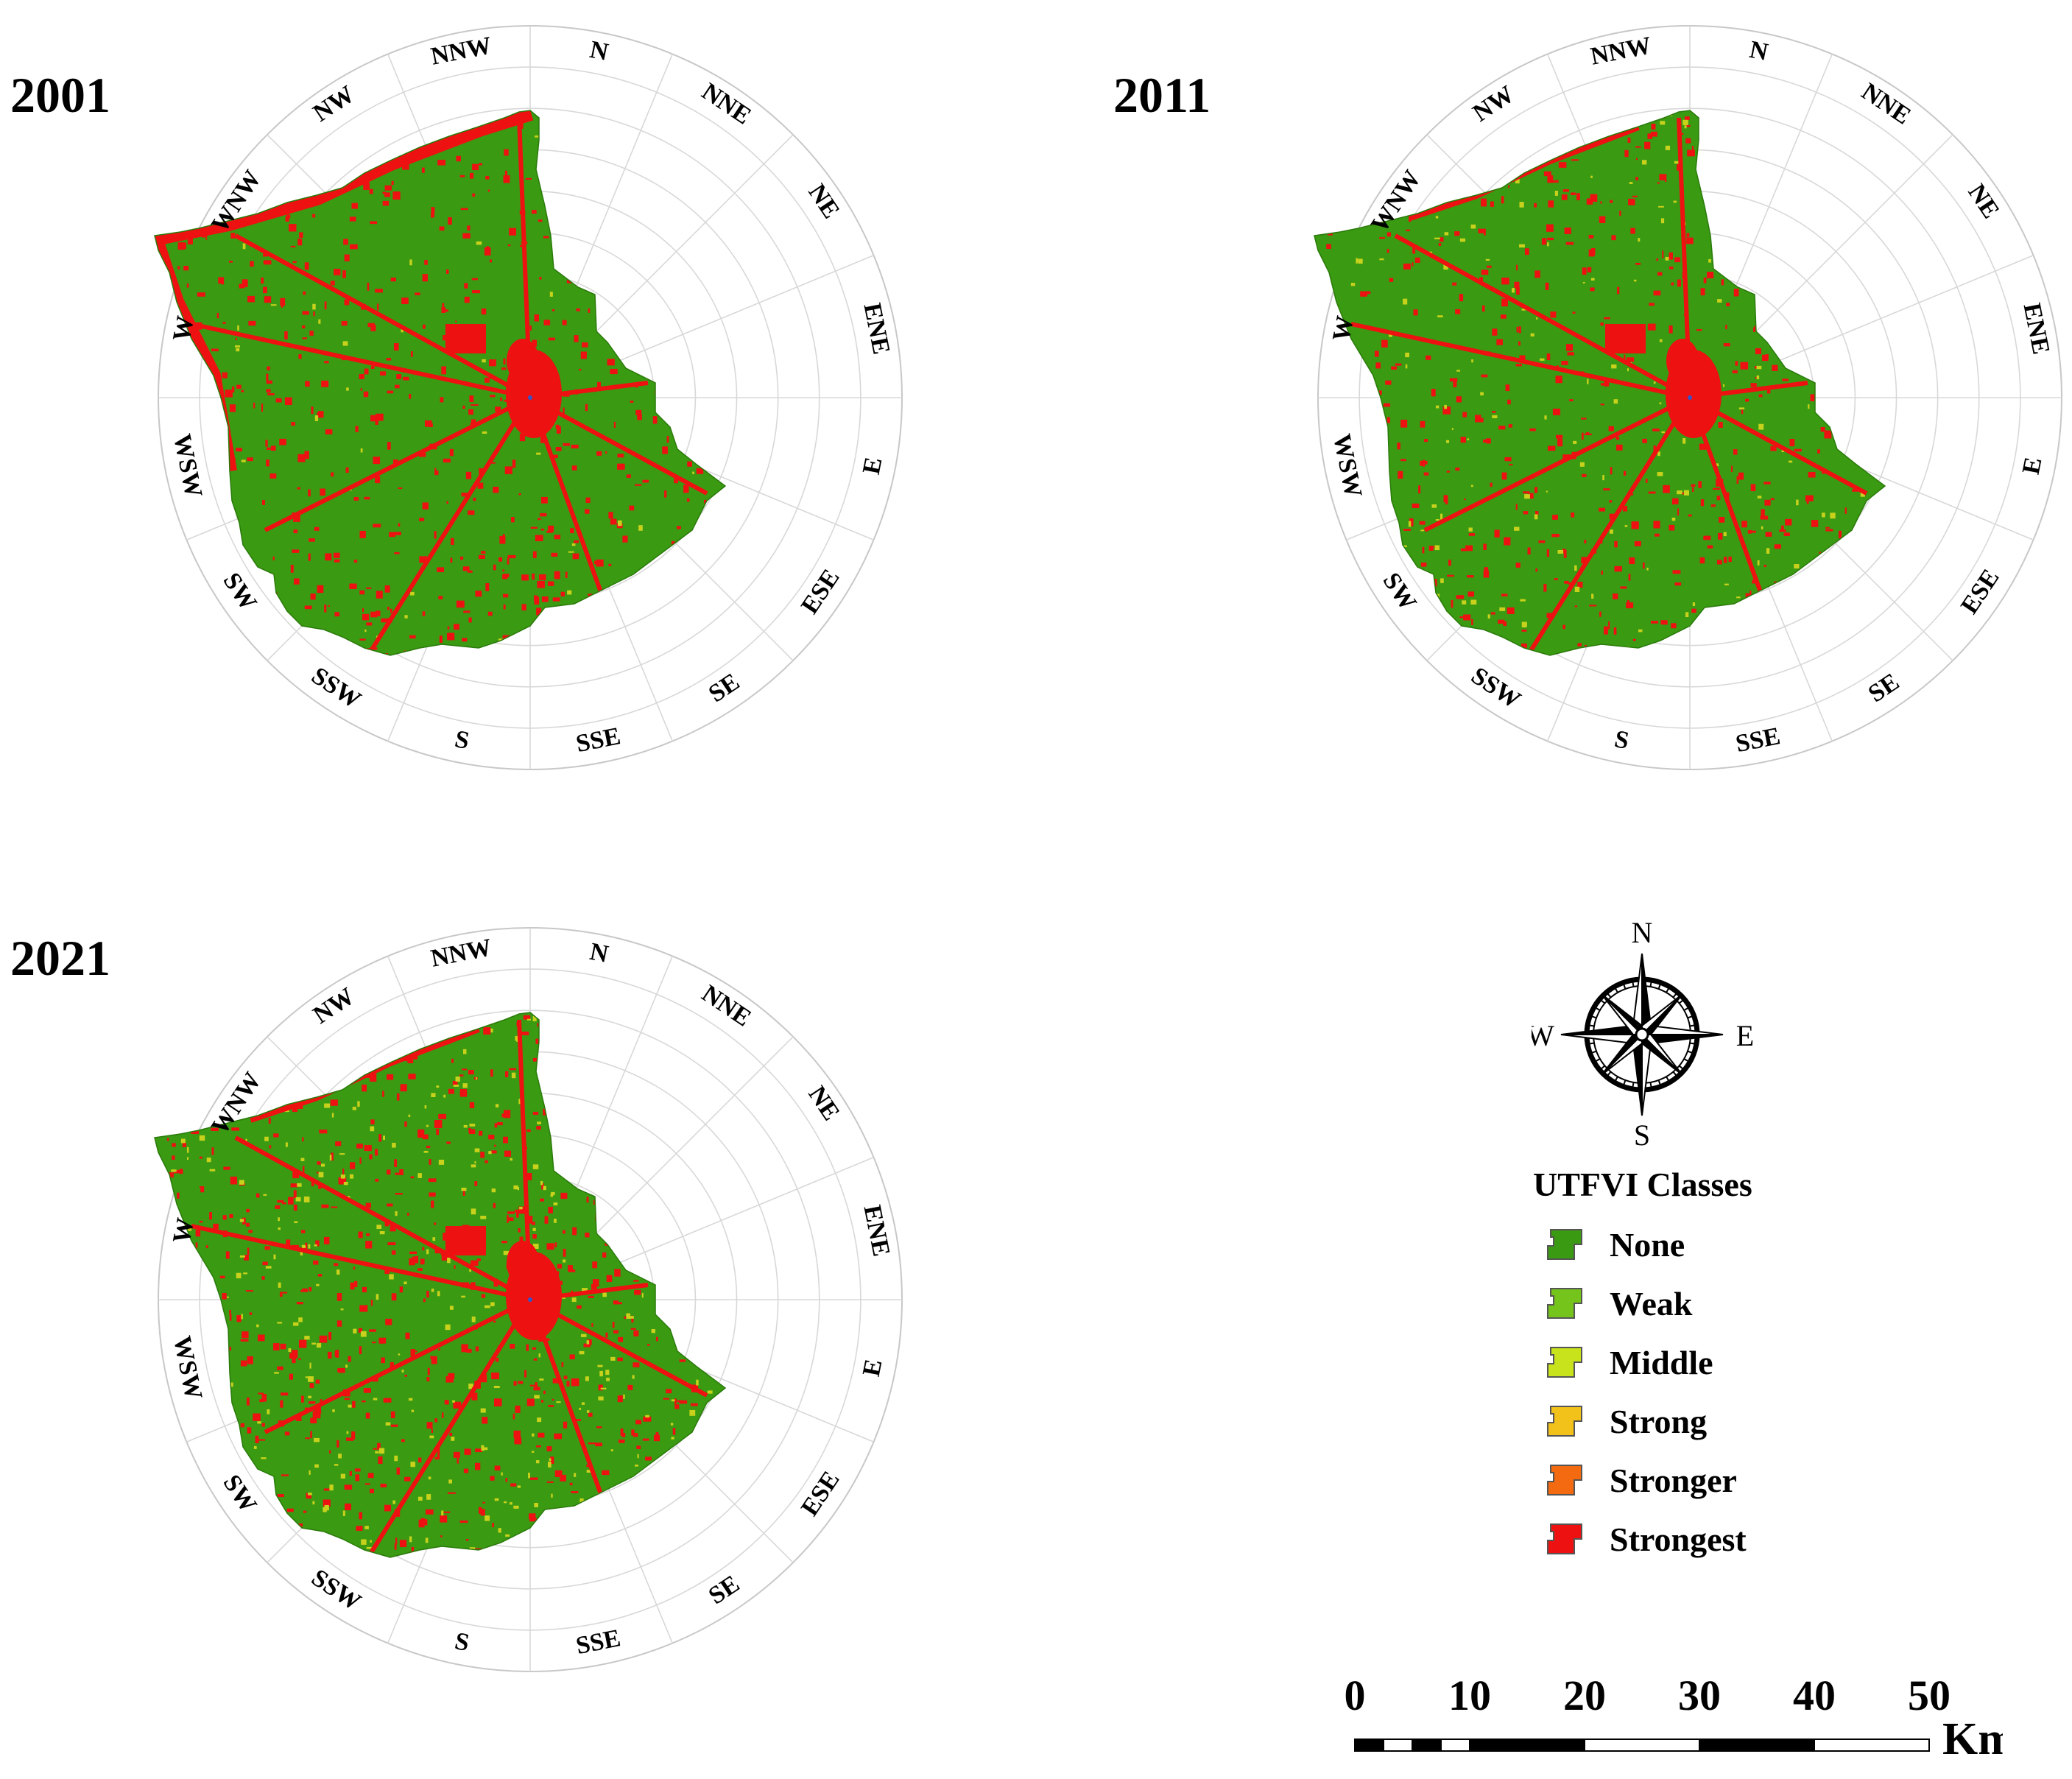 The image size is (2072, 1779). I want to click on scale-tick-20: 20, so click(1585, 1695).